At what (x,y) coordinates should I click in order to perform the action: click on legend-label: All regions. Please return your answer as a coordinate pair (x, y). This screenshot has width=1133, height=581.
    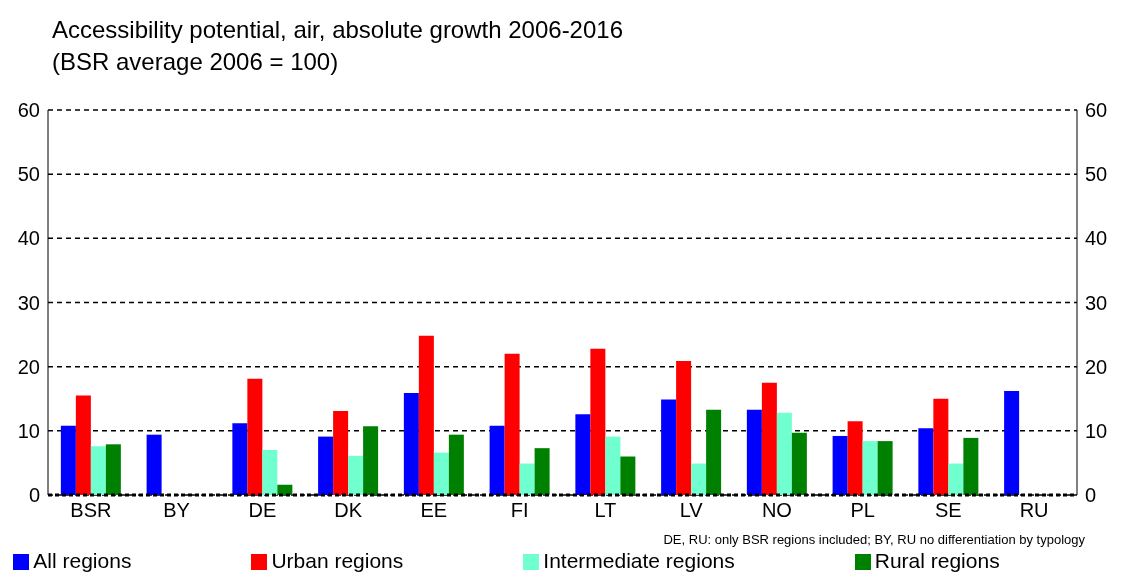
    Looking at the image, I should click on (82, 560).